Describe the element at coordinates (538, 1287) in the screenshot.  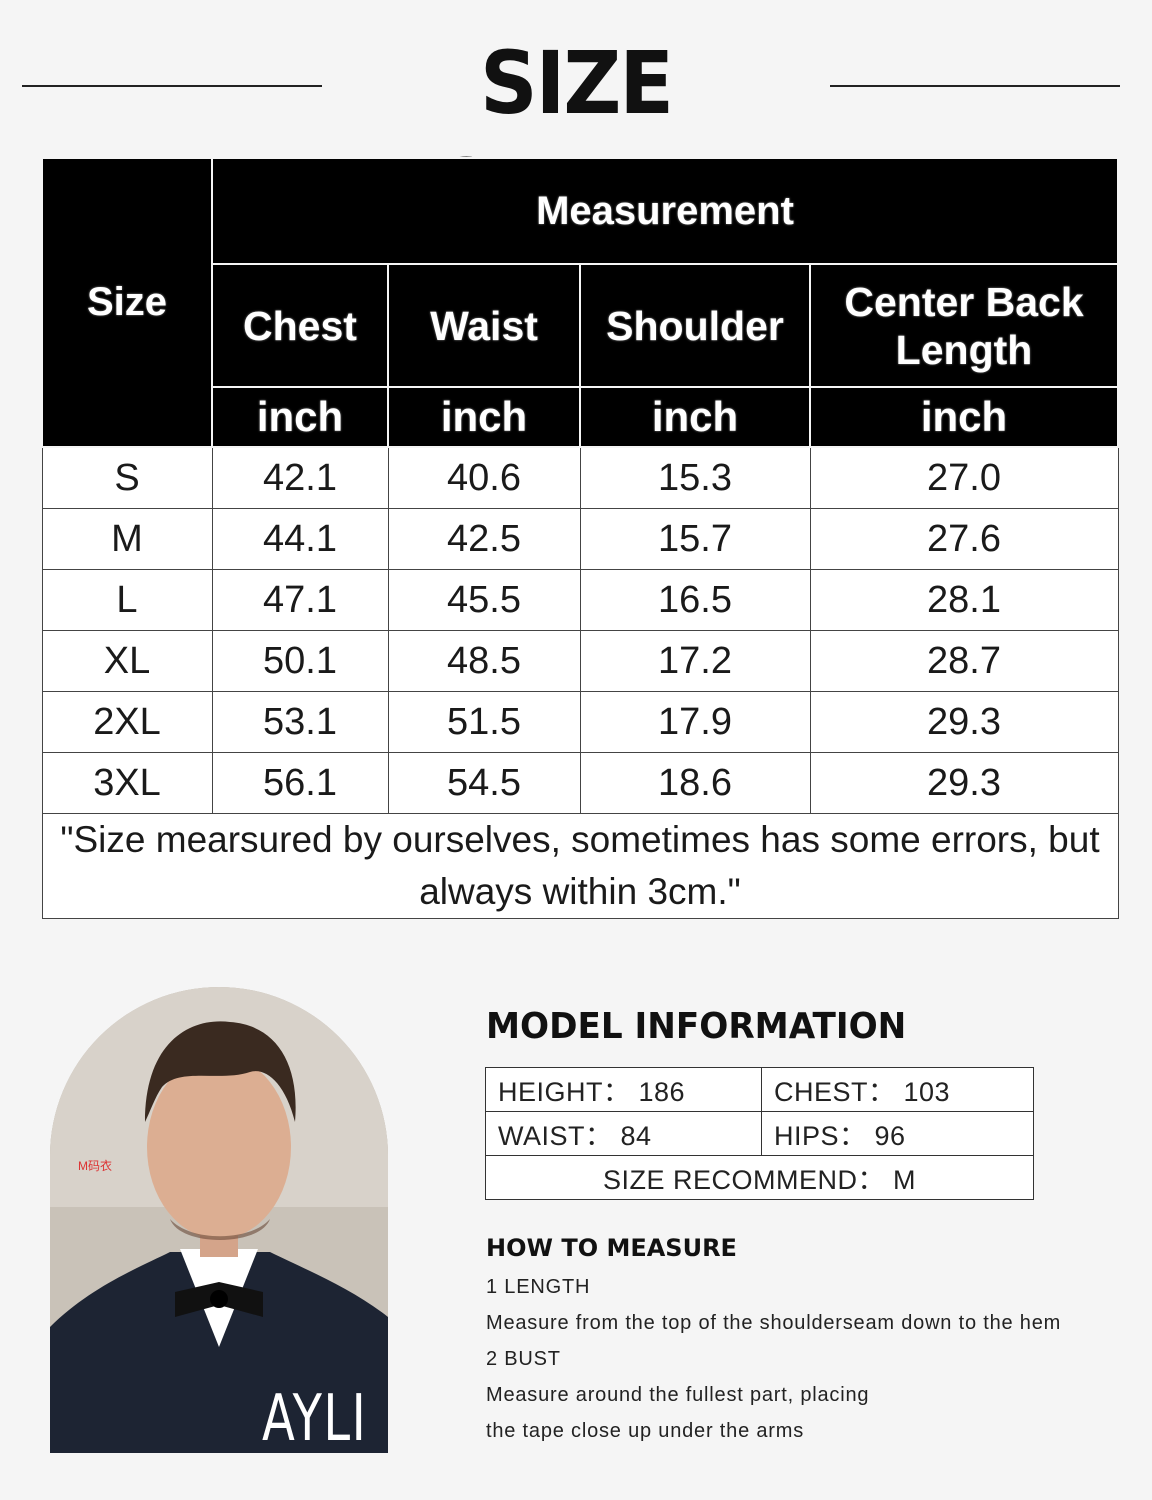
I see `measure-step-length: 1 LENGTH` at that location.